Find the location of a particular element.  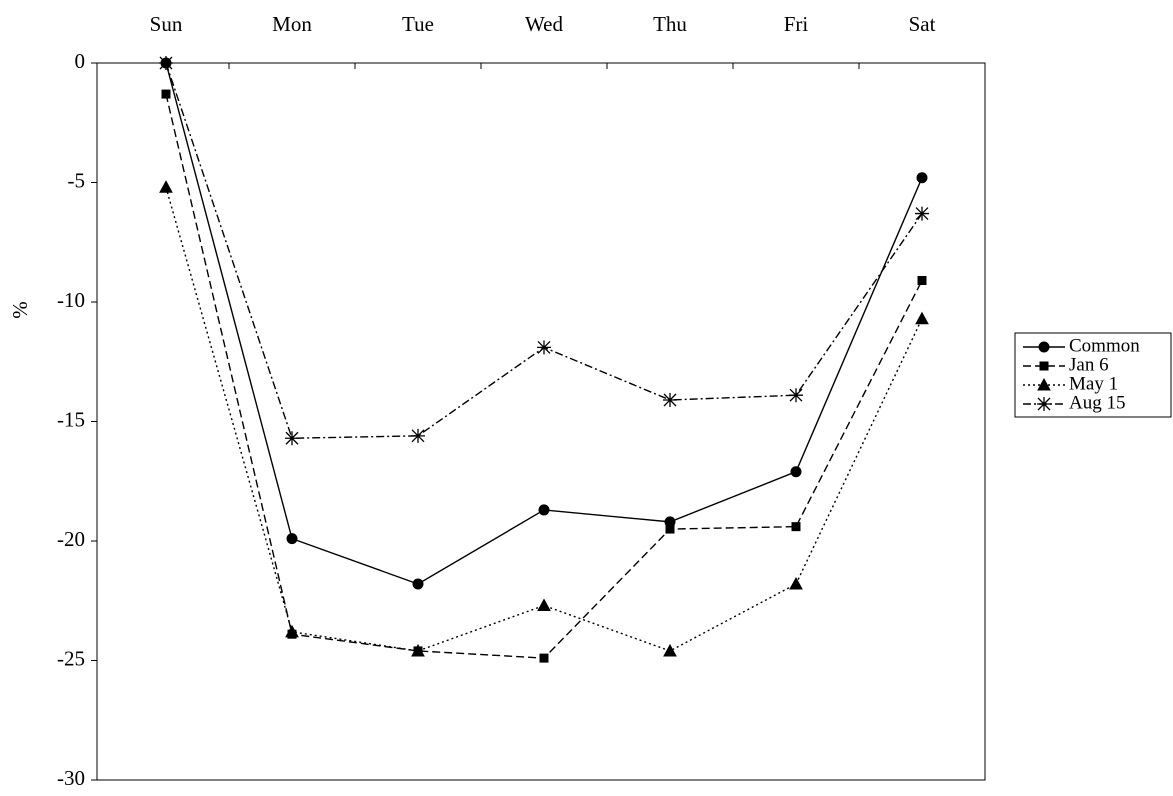

y-tick-label: -25 is located at coordinates (71, 658).